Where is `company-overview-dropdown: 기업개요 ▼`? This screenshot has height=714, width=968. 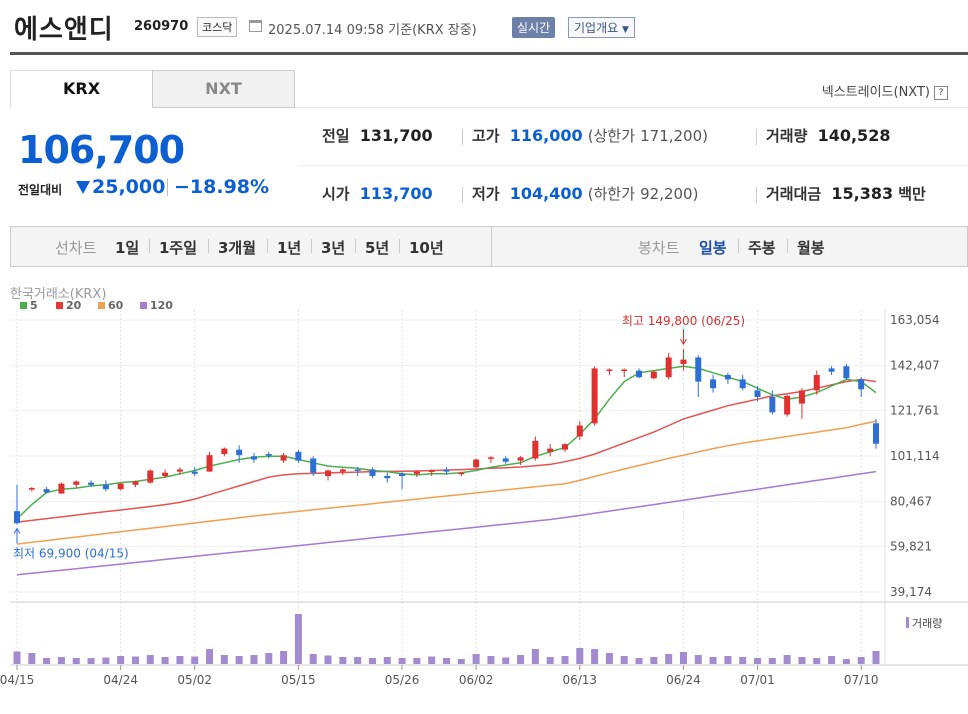
company-overview-dropdown: 기업개요 ▼ is located at coordinates (601, 27).